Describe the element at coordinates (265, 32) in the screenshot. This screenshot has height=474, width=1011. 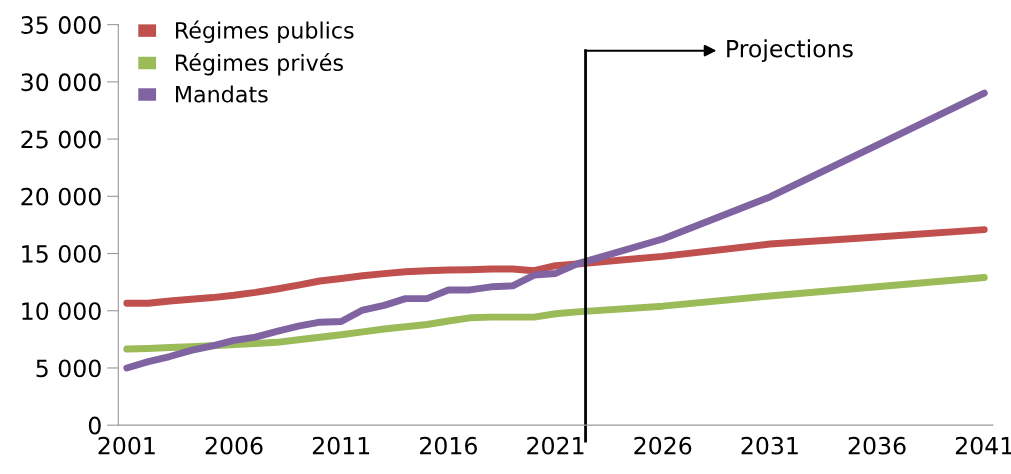
I see `legend-label: Régimes publics` at that location.